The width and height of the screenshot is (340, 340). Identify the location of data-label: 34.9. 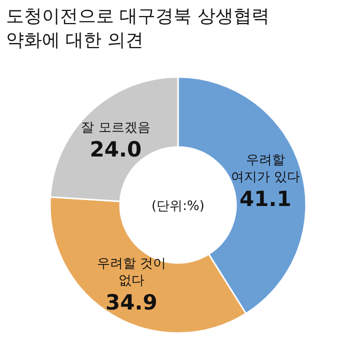
(132, 302).